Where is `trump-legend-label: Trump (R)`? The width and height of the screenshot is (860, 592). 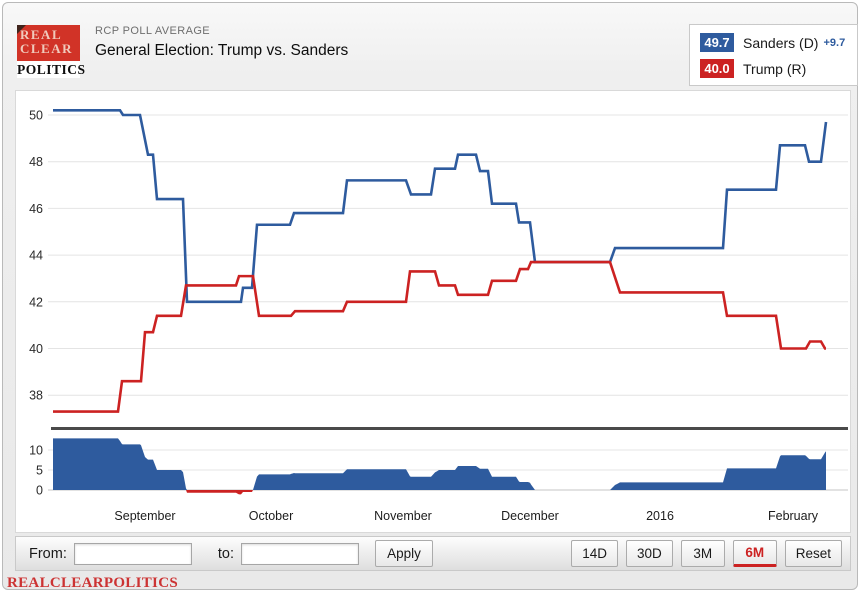 trump-legend-label: Trump (R) is located at coordinates (775, 68).